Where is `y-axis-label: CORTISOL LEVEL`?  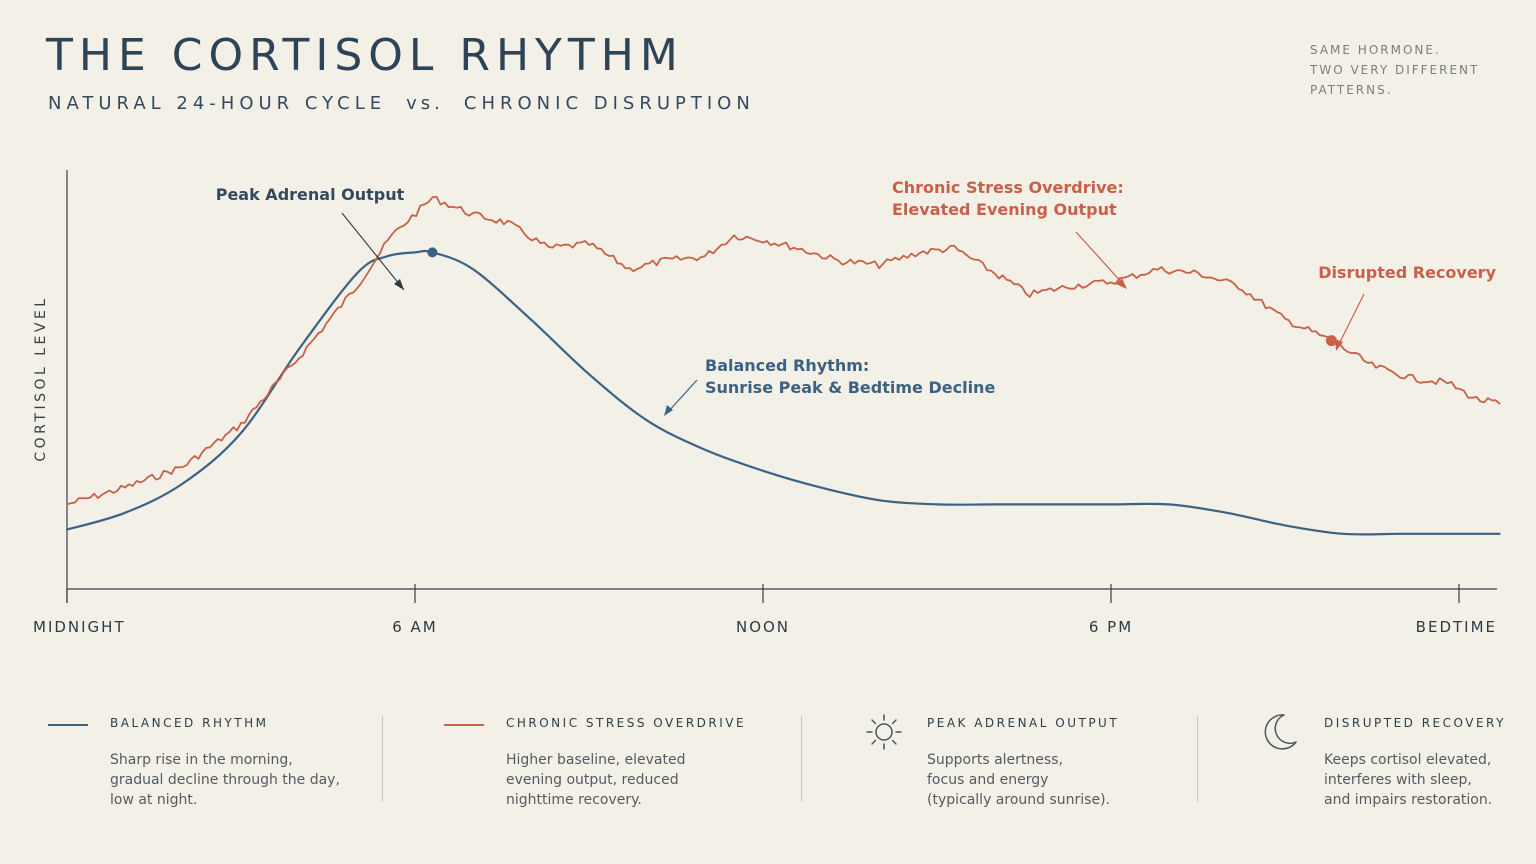
y-axis-label: CORTISOL LEVEL is located at coordinates (41, 378).